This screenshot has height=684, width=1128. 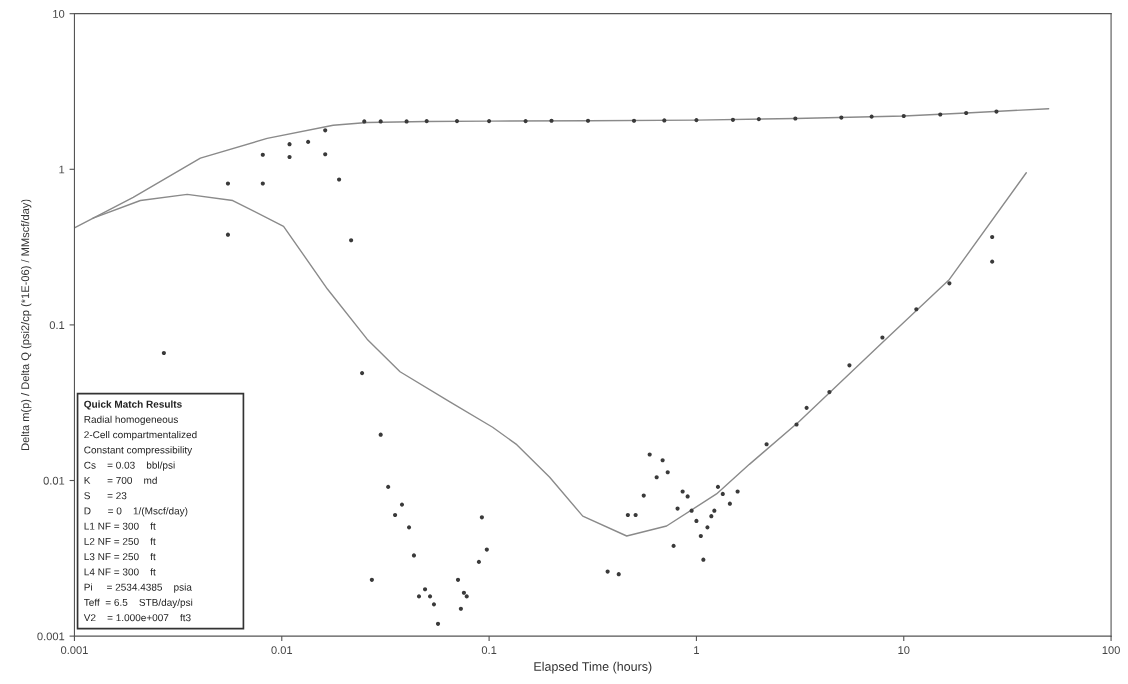 What do you see at coordinates (120, 526) in the screenshot?
I see `annotation: L1 NF = 300 ft` at bounding box center [120, 526].